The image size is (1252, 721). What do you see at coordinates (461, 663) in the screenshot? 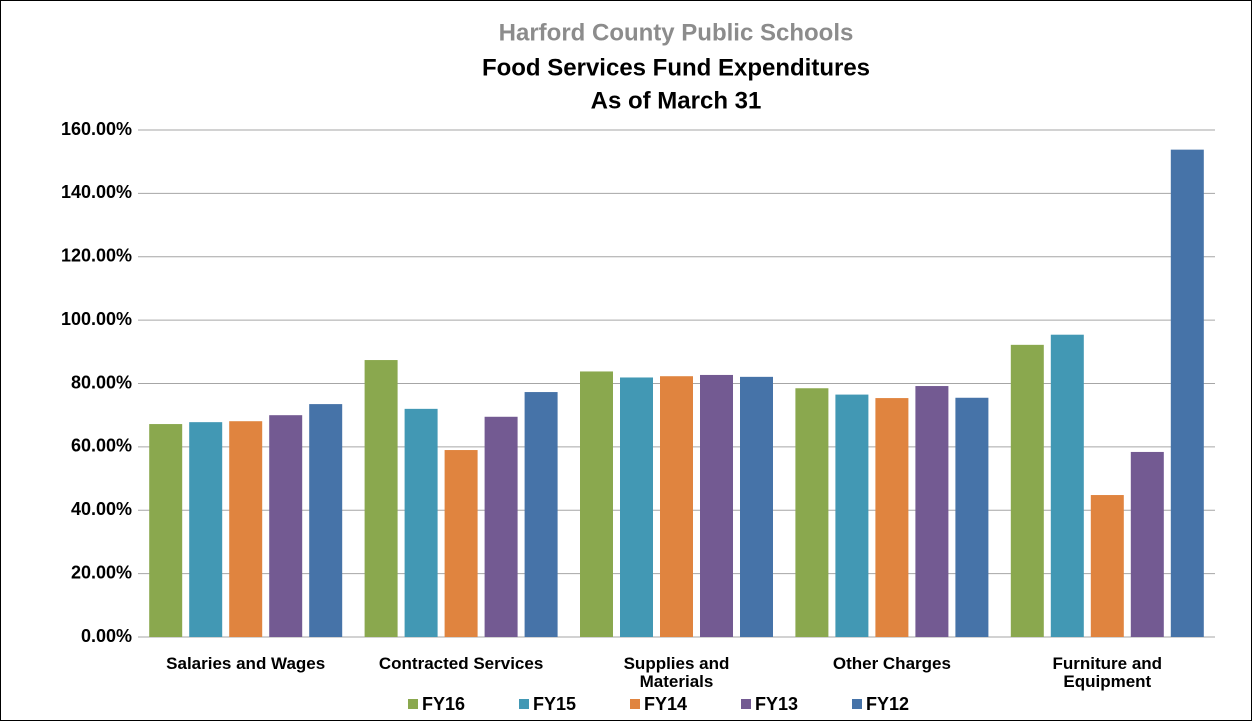
I see `x-tick-label: Contracted Services` at bounding box center [461, 663].